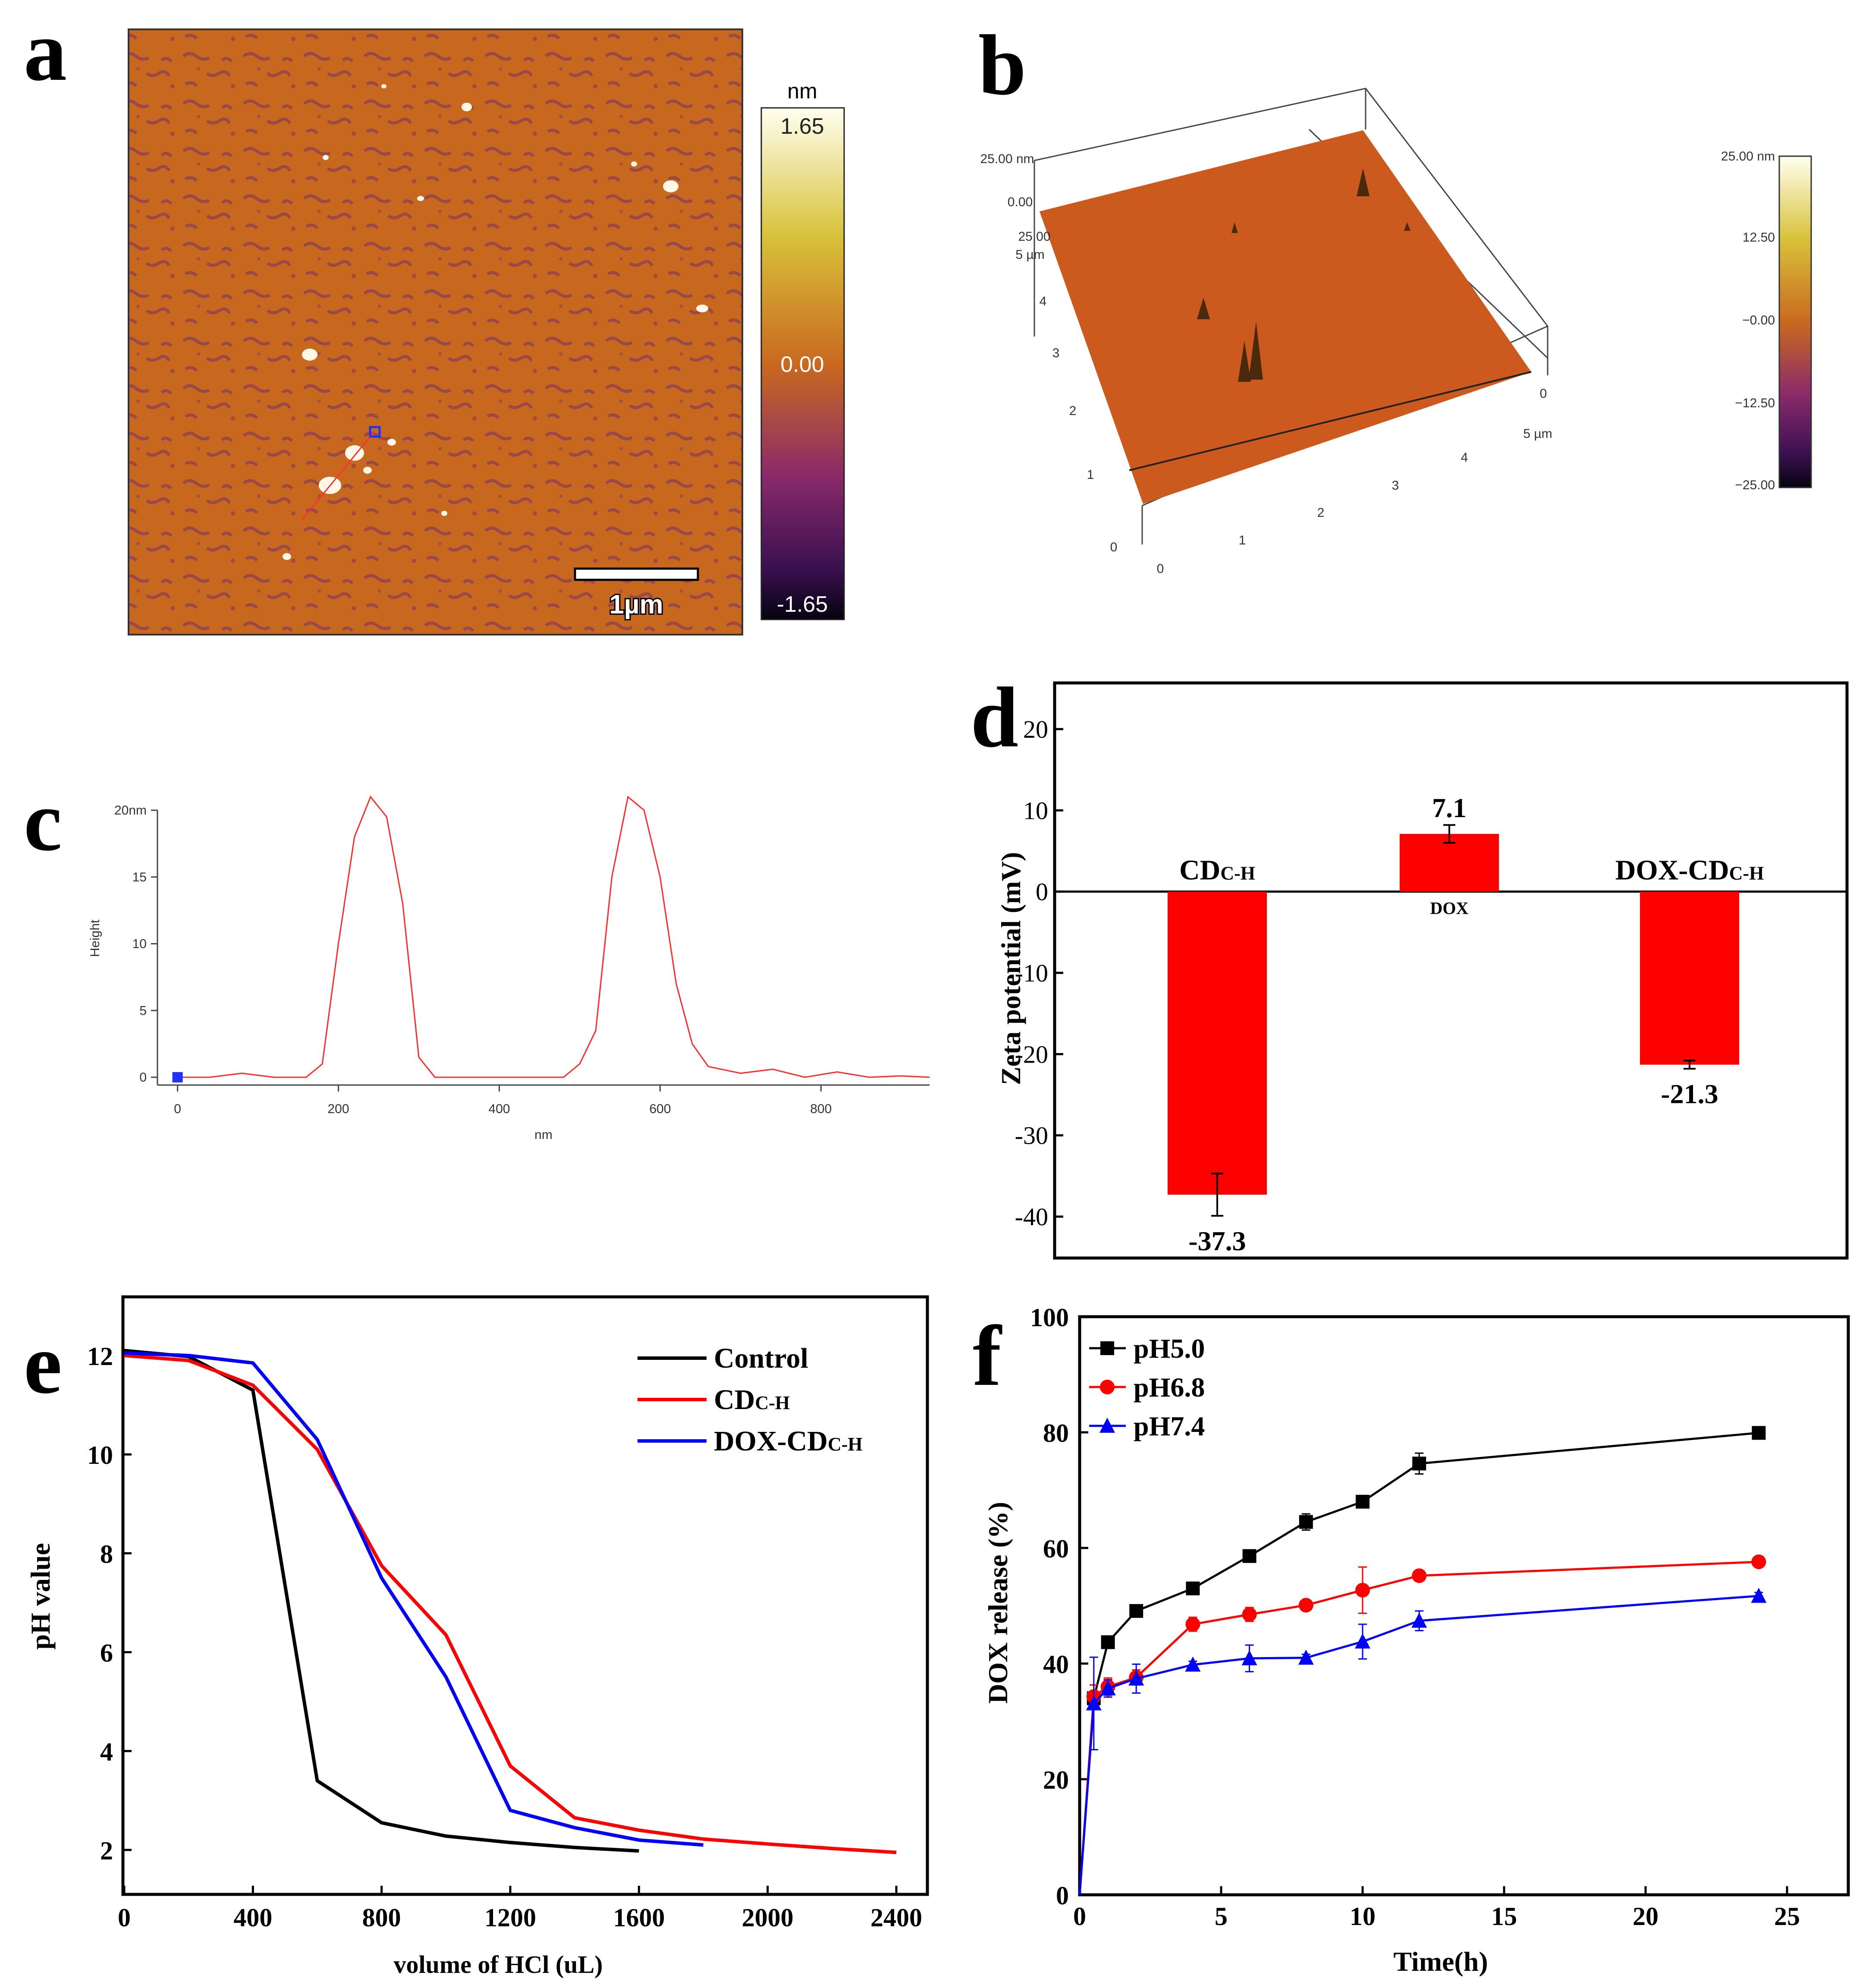 Image resolution: width=1869 pixels, height=1988 pixels. What do you see at coordinates (639, 1918) in the screenshot?
I see `e-x-tick-label: 1600` at bounding box center [639, 1918].